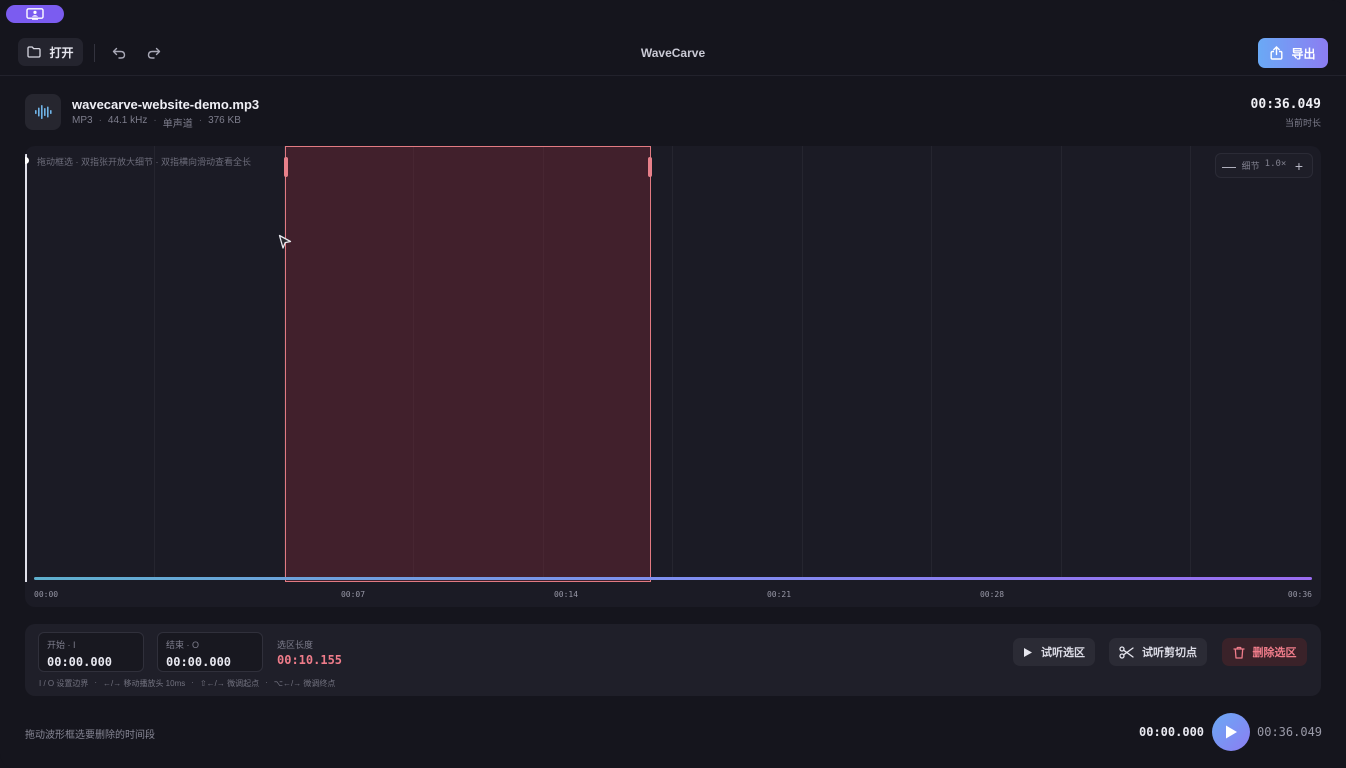 Image resolution: width=1346 pixels, height=768 pixels. I want to click on time-tick: 00:00, so click(46, 594).